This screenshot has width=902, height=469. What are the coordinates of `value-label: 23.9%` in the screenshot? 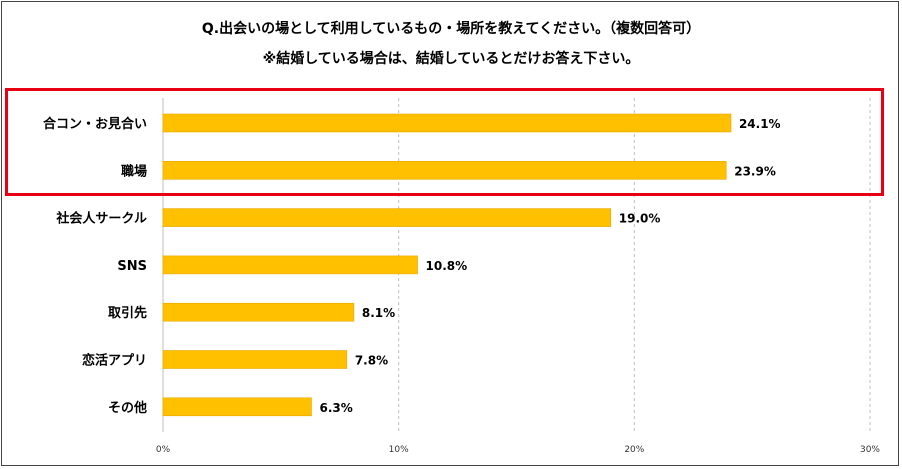 It's located at (755, 171).